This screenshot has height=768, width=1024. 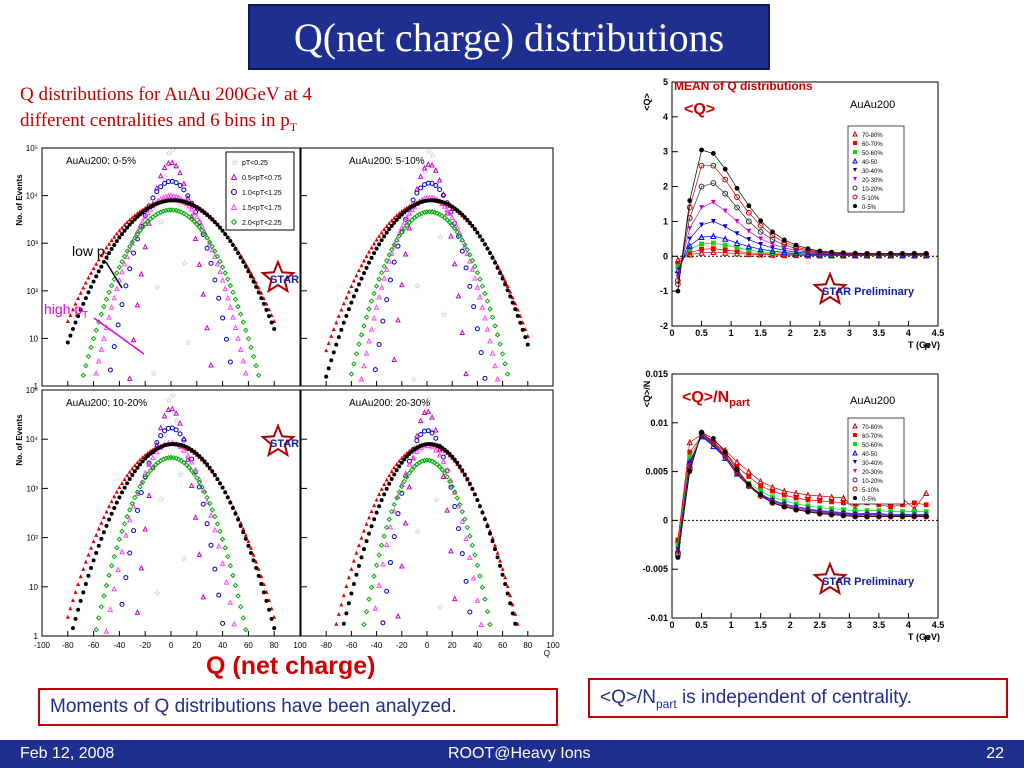 I want to click on legend-entry: 20-30%, so click(x=872, y=181).